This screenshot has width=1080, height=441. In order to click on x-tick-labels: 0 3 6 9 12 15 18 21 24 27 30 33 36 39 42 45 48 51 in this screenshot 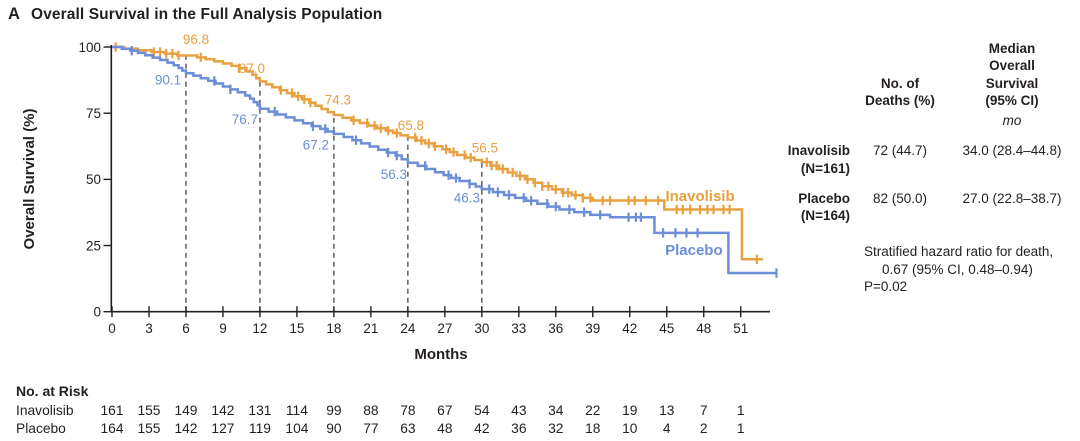, I will do `click(428, 328)`.